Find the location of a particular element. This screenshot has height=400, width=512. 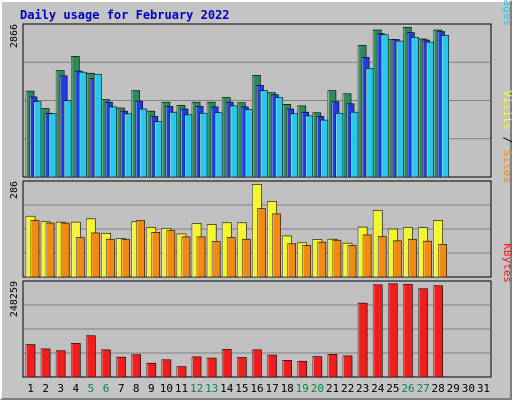

x-tick-label: 22 is located at coordinates (347, 388).